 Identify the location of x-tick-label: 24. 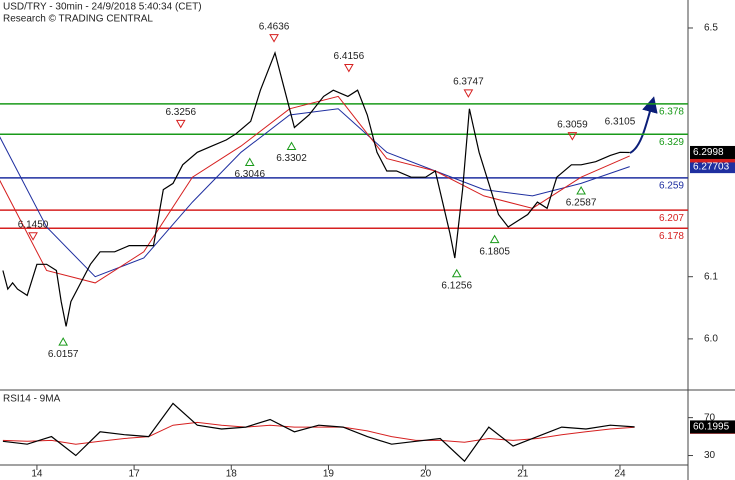
(620, 474).